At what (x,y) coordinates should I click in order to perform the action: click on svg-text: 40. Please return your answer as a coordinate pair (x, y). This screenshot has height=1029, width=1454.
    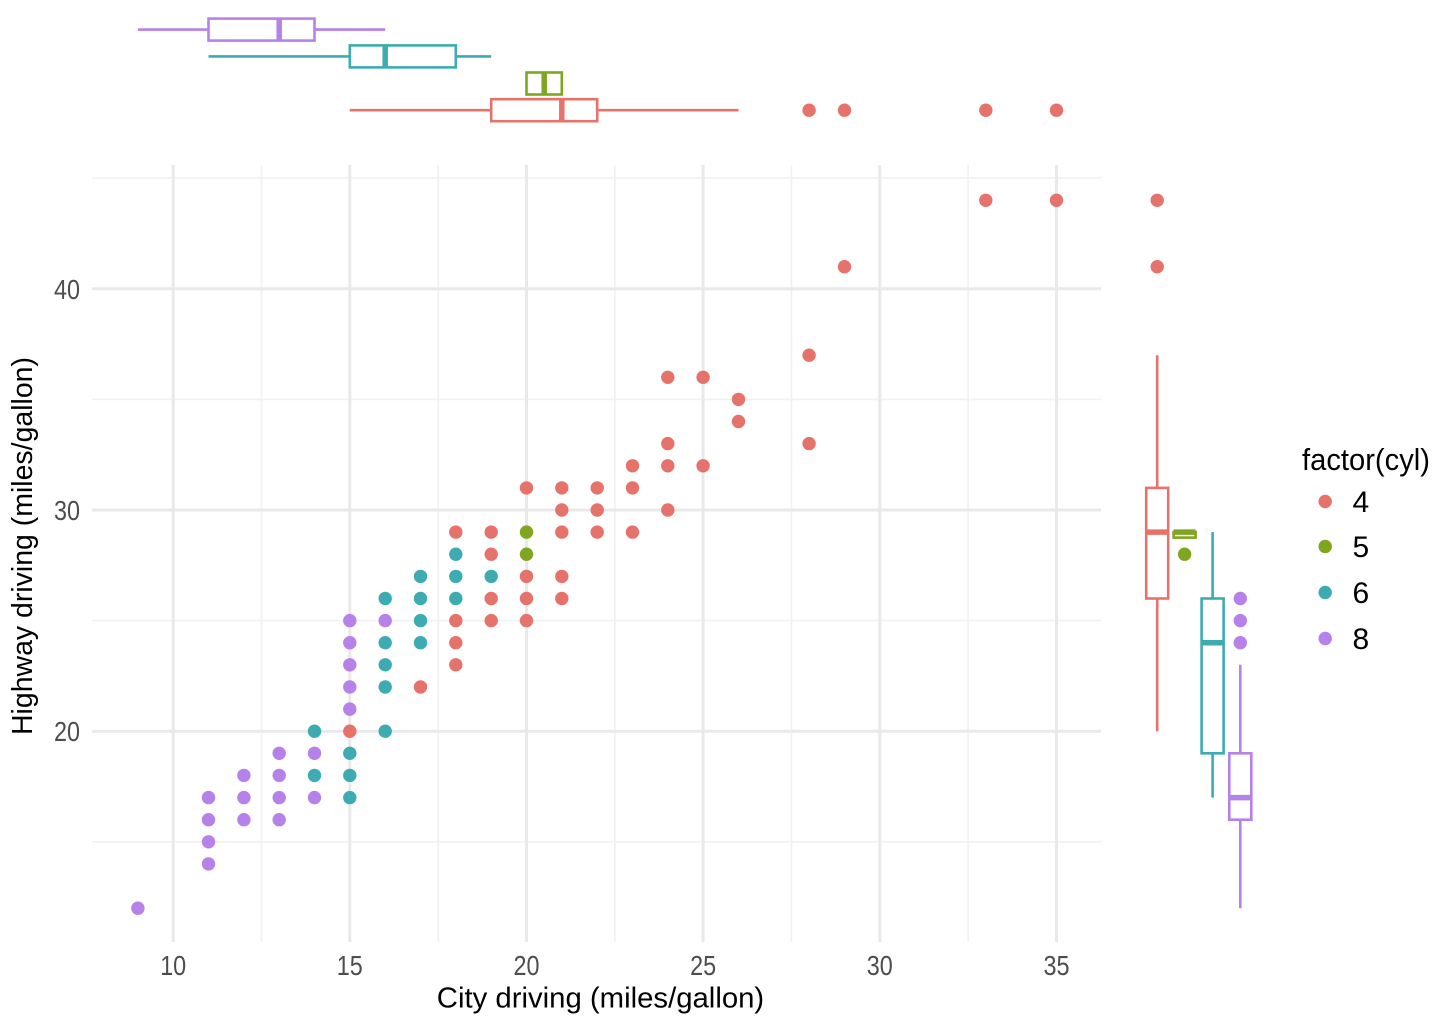
    Looking at the image, I should click on (67, 289).